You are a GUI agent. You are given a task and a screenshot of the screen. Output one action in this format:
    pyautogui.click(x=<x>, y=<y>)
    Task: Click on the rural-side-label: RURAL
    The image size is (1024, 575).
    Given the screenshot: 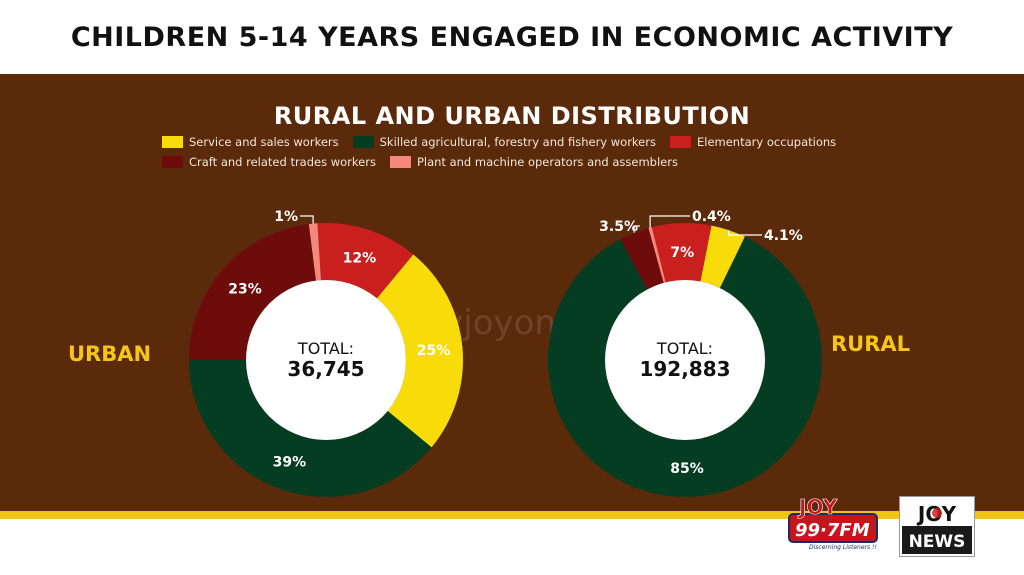 What is the action you would take?
    pyautogui.click(x=871, y=344)
    